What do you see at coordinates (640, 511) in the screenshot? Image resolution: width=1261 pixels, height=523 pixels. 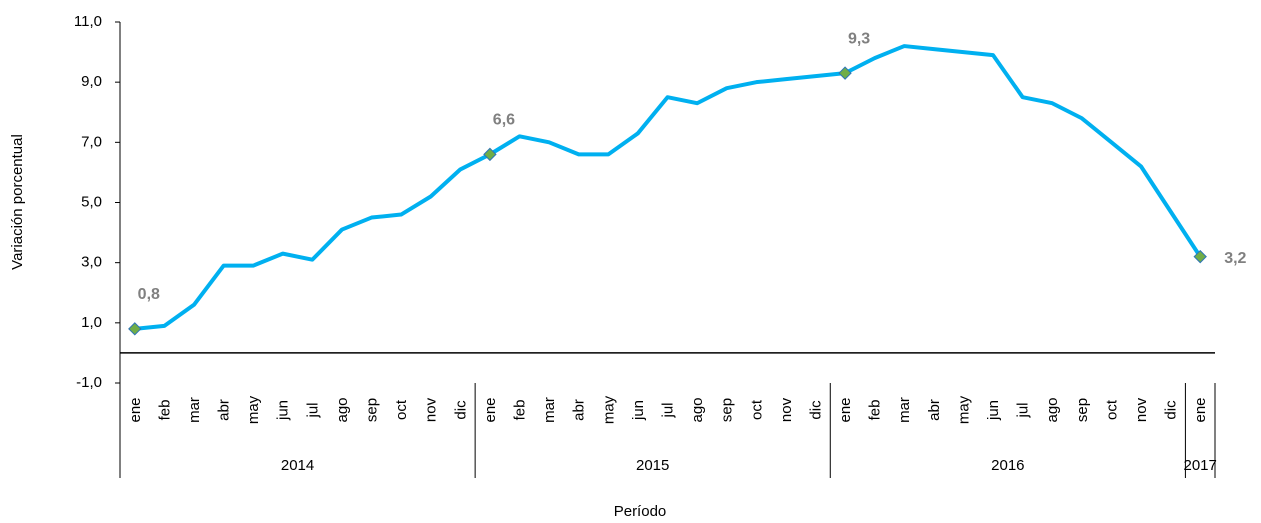 I see `x-axis-label: Período` at bounding box center [640, 511].